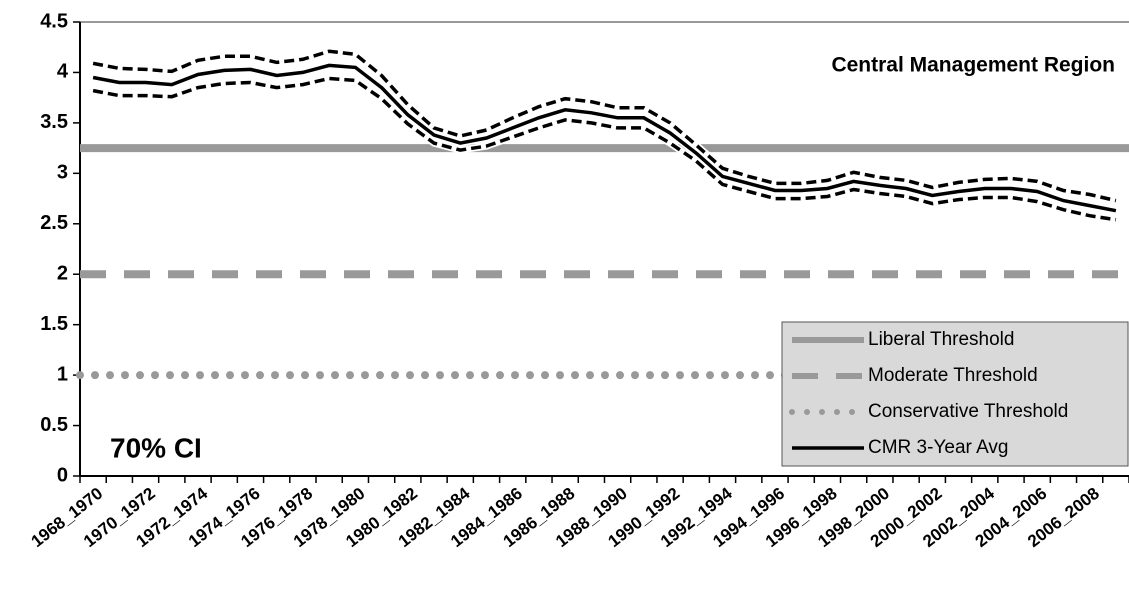  I want to click on y-tick-label: 3, so click(62, 173).